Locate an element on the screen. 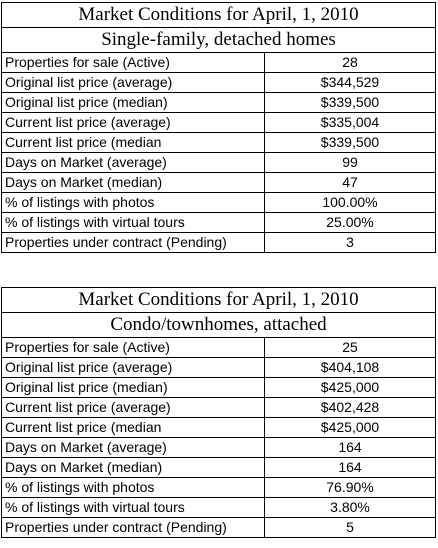 The width and height of the screenshot is (438, 548). row-value: 3 is located at coordinates (350, 242).